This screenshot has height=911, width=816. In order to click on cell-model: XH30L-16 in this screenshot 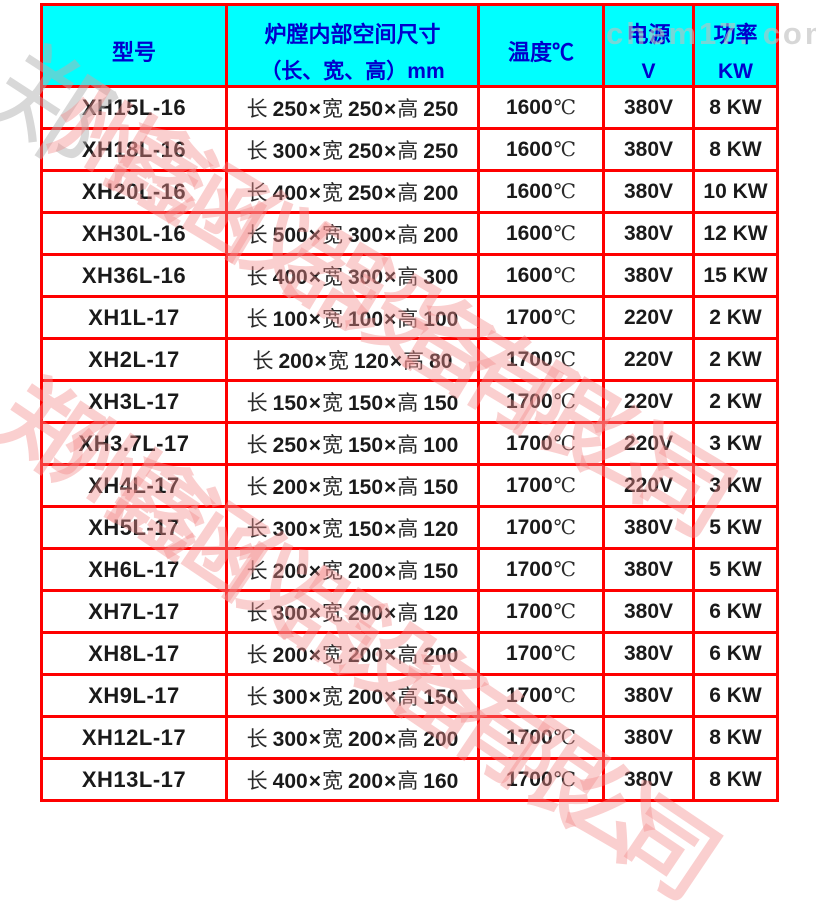, I will do `click(134, 233)`.